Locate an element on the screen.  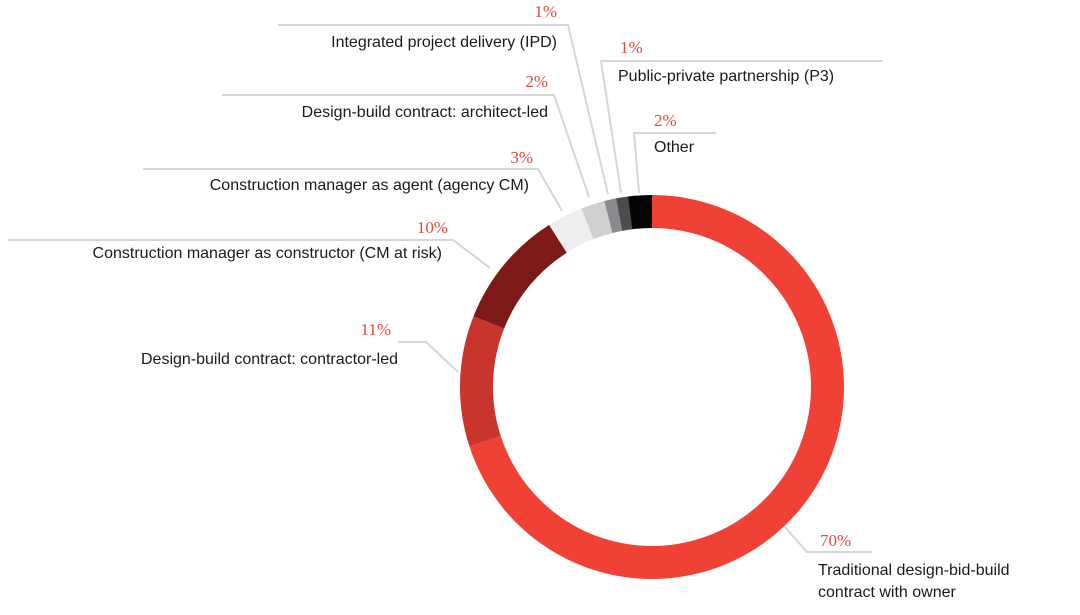
slice-construction-manager-as-constructor-cm-at-risk is located at coordinates (520, 276).